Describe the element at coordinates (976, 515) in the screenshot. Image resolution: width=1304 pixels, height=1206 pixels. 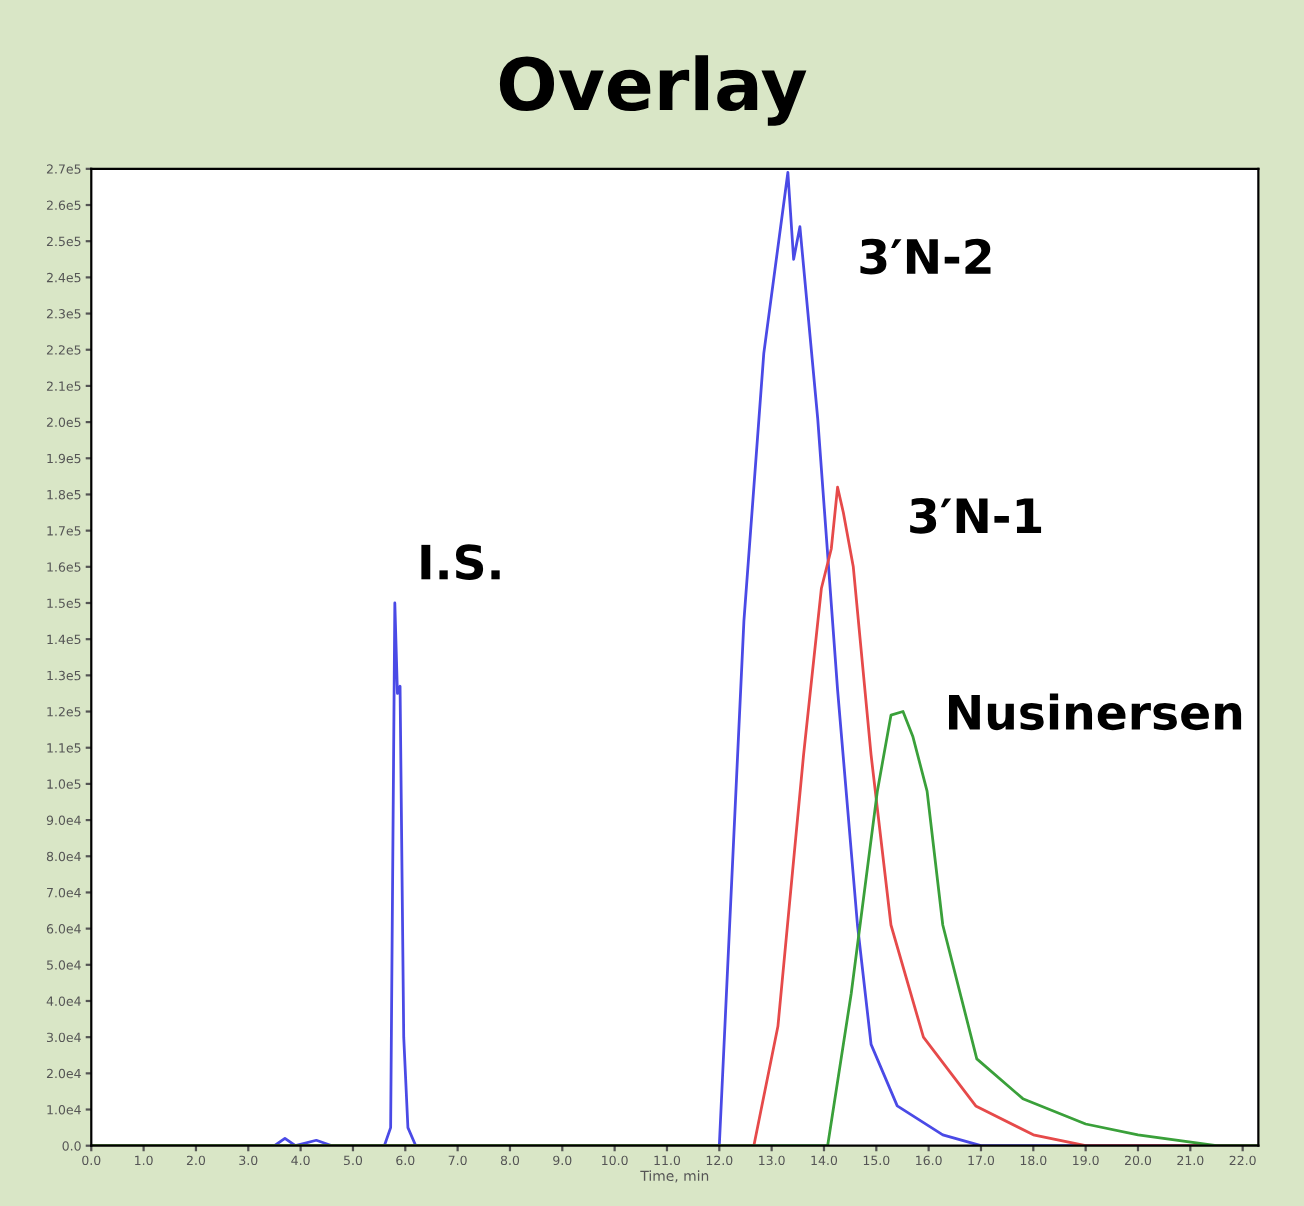
I see `annotation: 3′N-1` at that location.